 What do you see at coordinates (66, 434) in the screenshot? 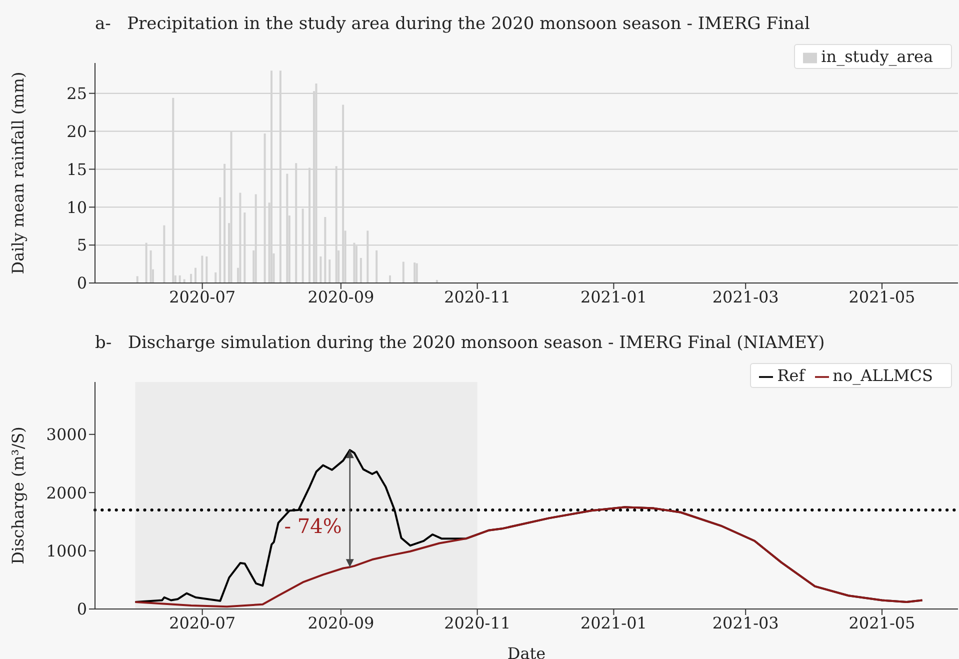
I see `y-tick-label: 3000` at bounding box center [66, 434].